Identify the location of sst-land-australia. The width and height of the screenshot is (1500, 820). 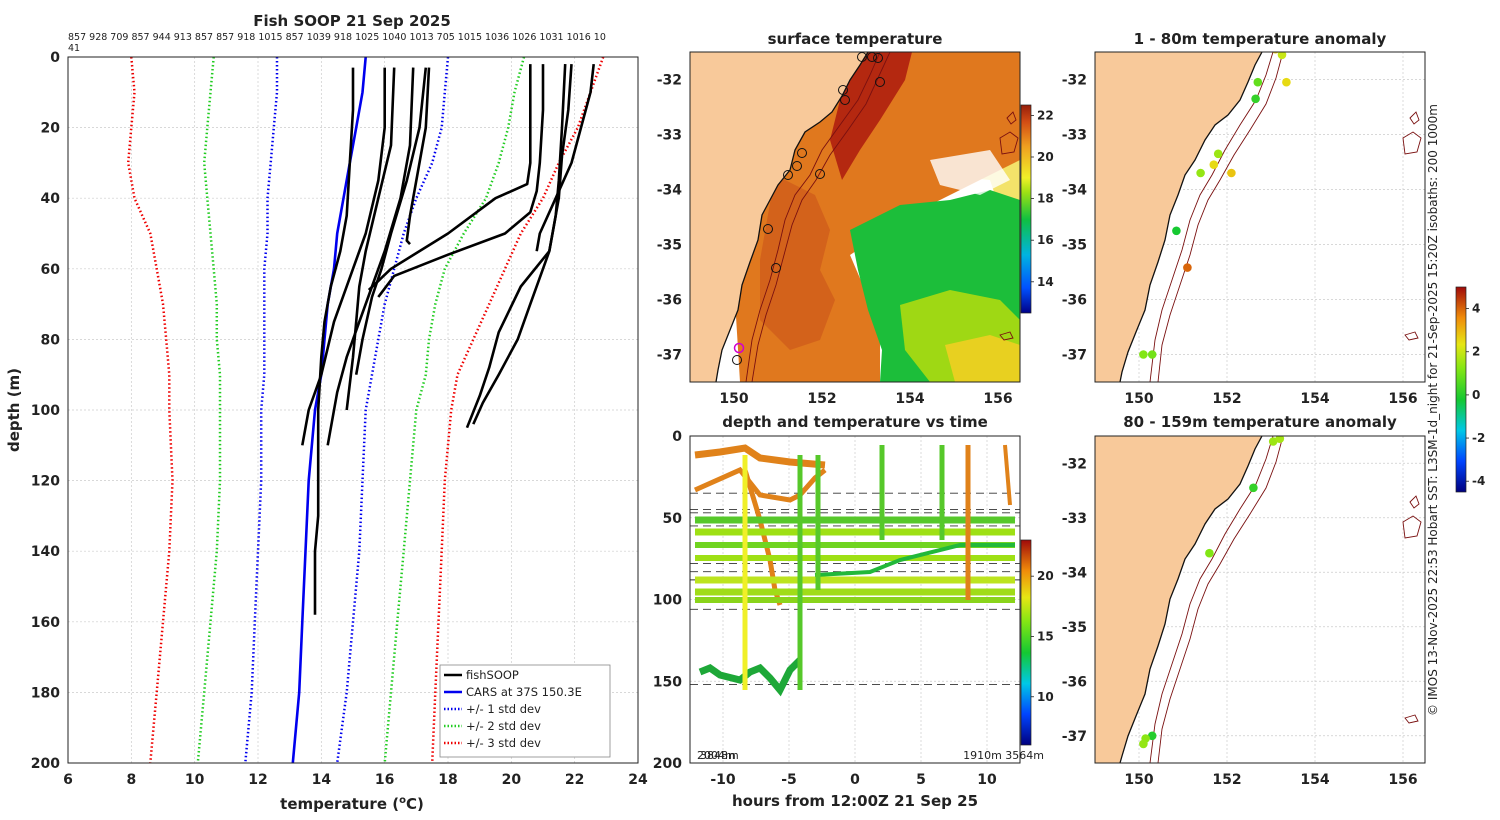
(779, 217).